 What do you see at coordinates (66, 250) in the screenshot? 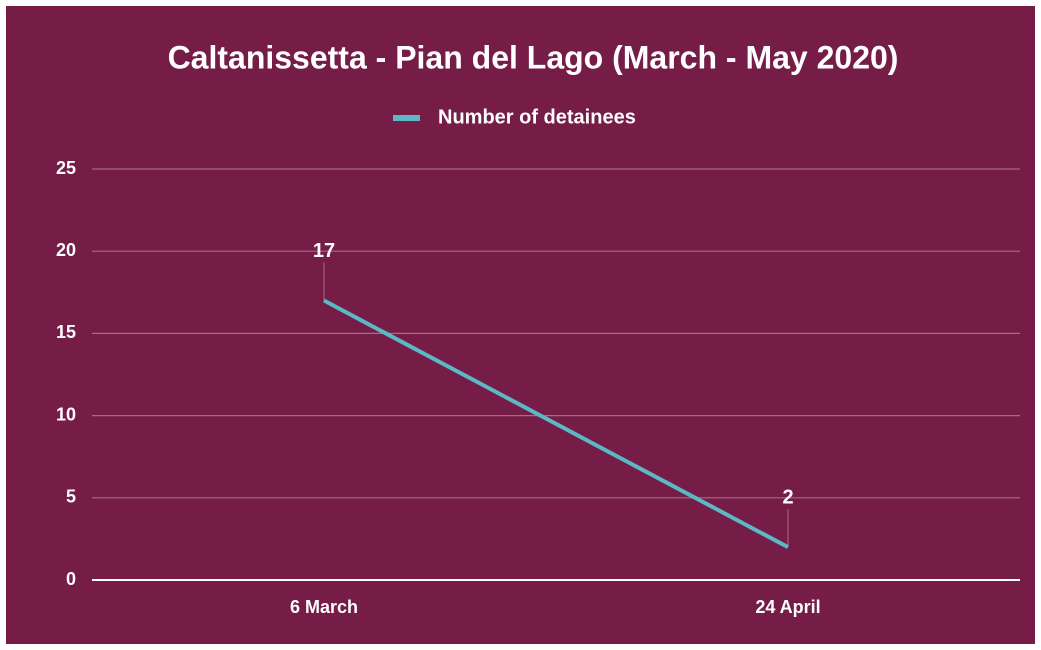
I see `y-tick-label: 20` at bounding box center [66, 250].